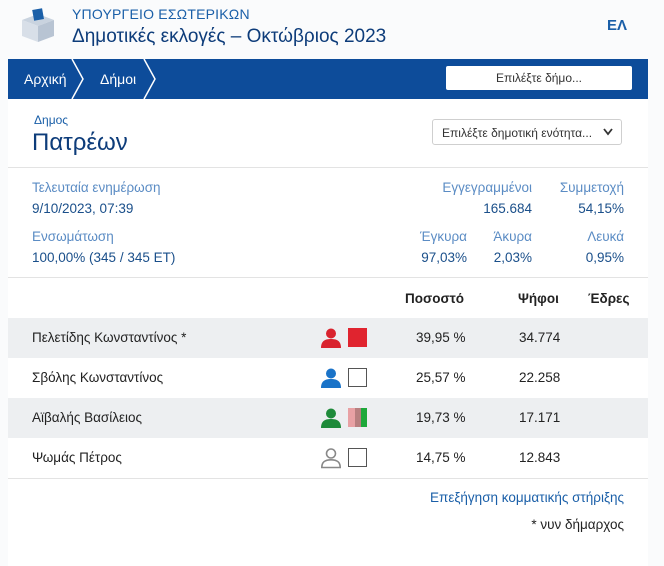 This screenshot has width=664, height=566. Describe the element at coordinates (591, 187) in the screenshot. I see `turnout-label: Συμμετοχή` at that location.